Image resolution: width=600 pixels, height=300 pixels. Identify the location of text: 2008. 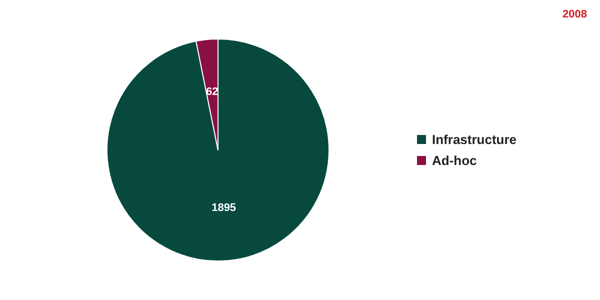
(575, 14).